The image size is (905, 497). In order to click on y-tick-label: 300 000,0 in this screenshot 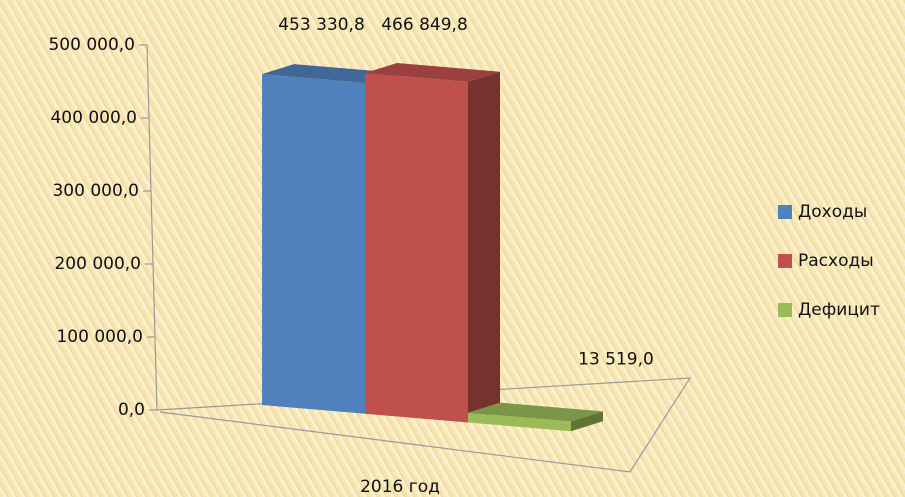, I will do `click(95, 191)`.